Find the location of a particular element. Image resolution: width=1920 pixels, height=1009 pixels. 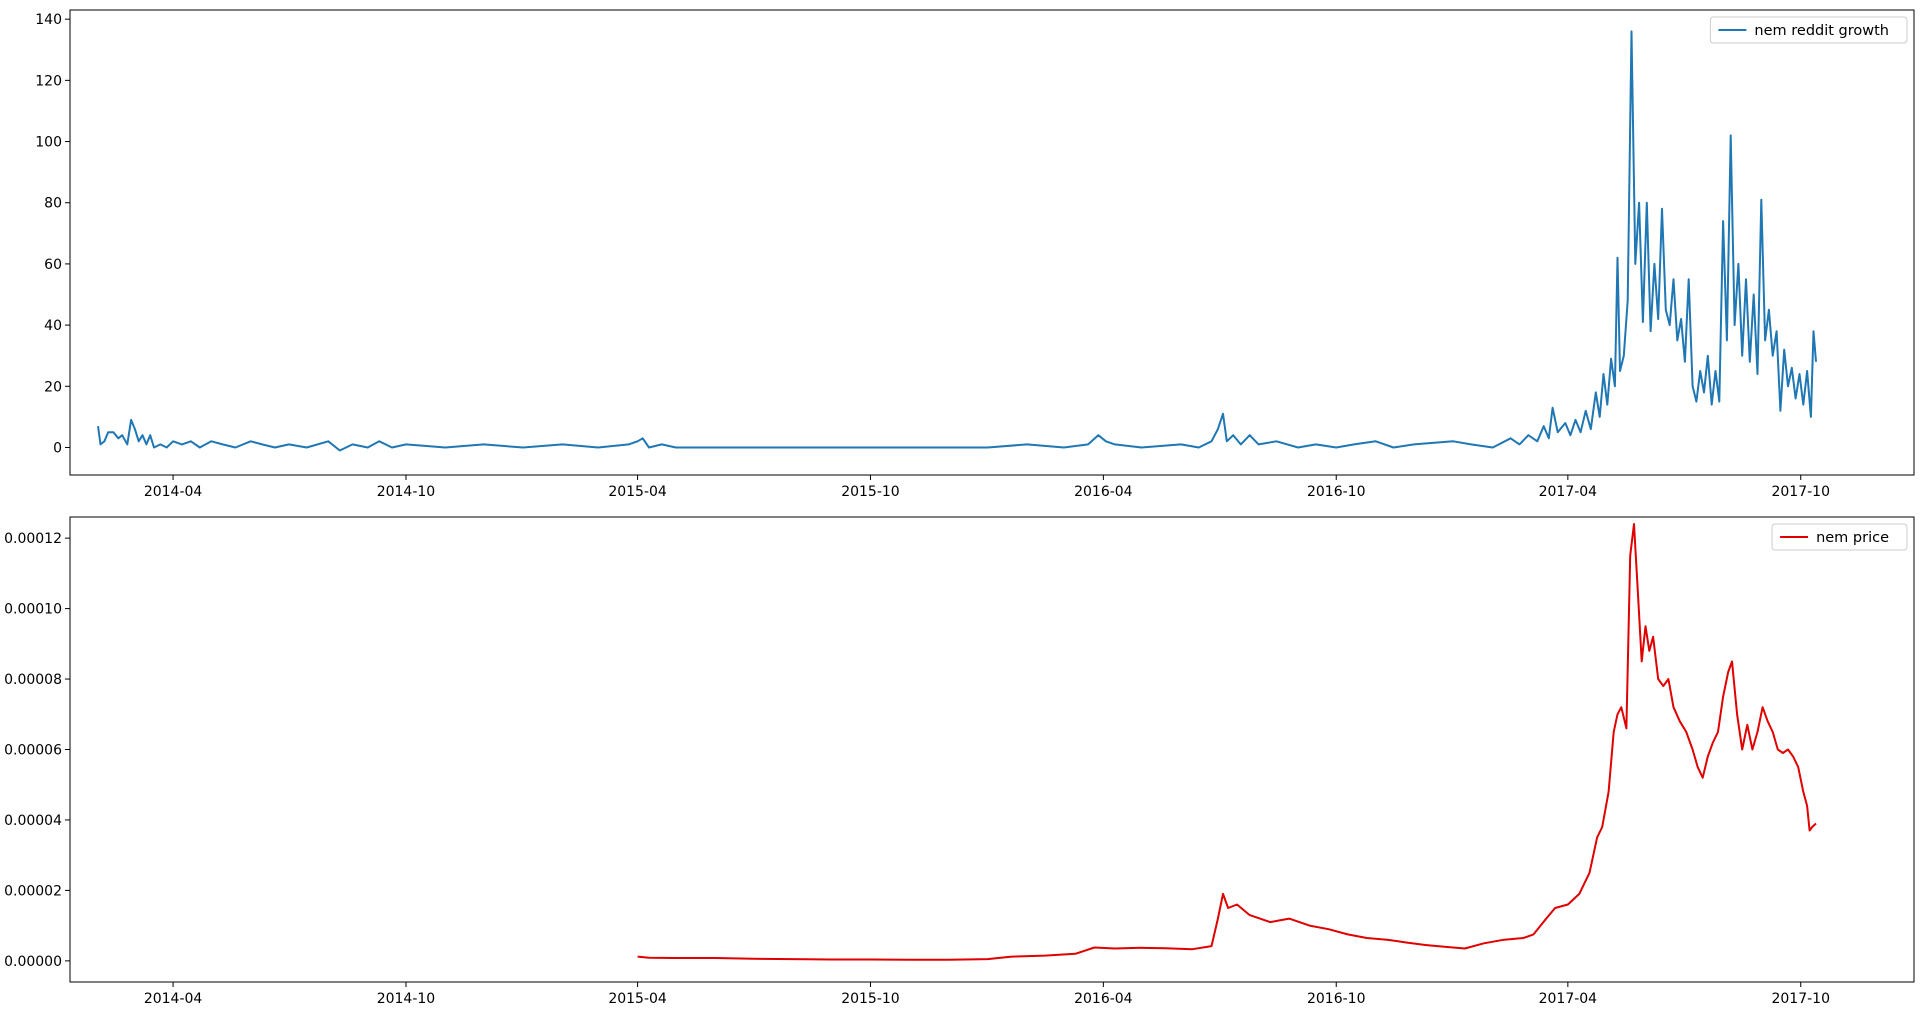

price-y-tick-label: 0.00006 is located at coordinates (33, 751).